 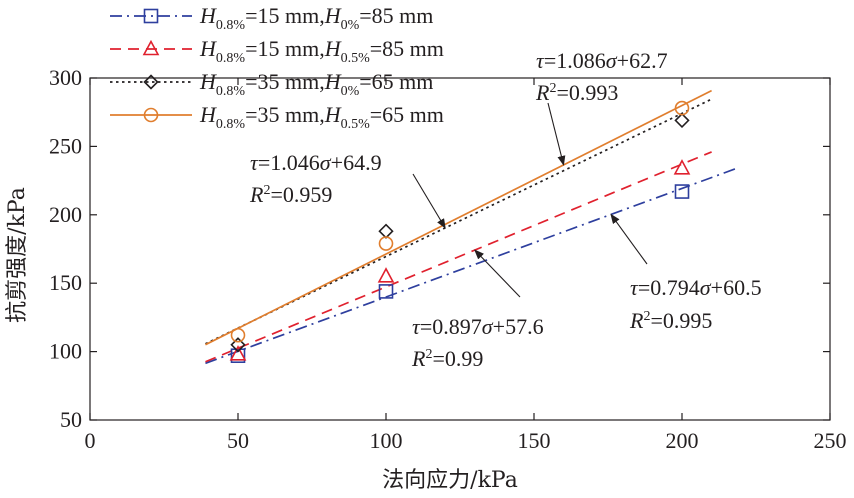 I want to click on x-tick-label: 50, so click(x=238, y=440).